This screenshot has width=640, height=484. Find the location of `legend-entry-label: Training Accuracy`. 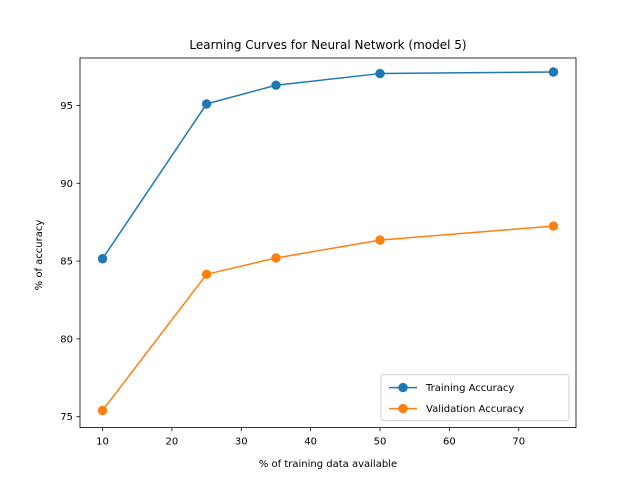

legend-entry-label: Training Accuracy is located at coordinates (469, 388).